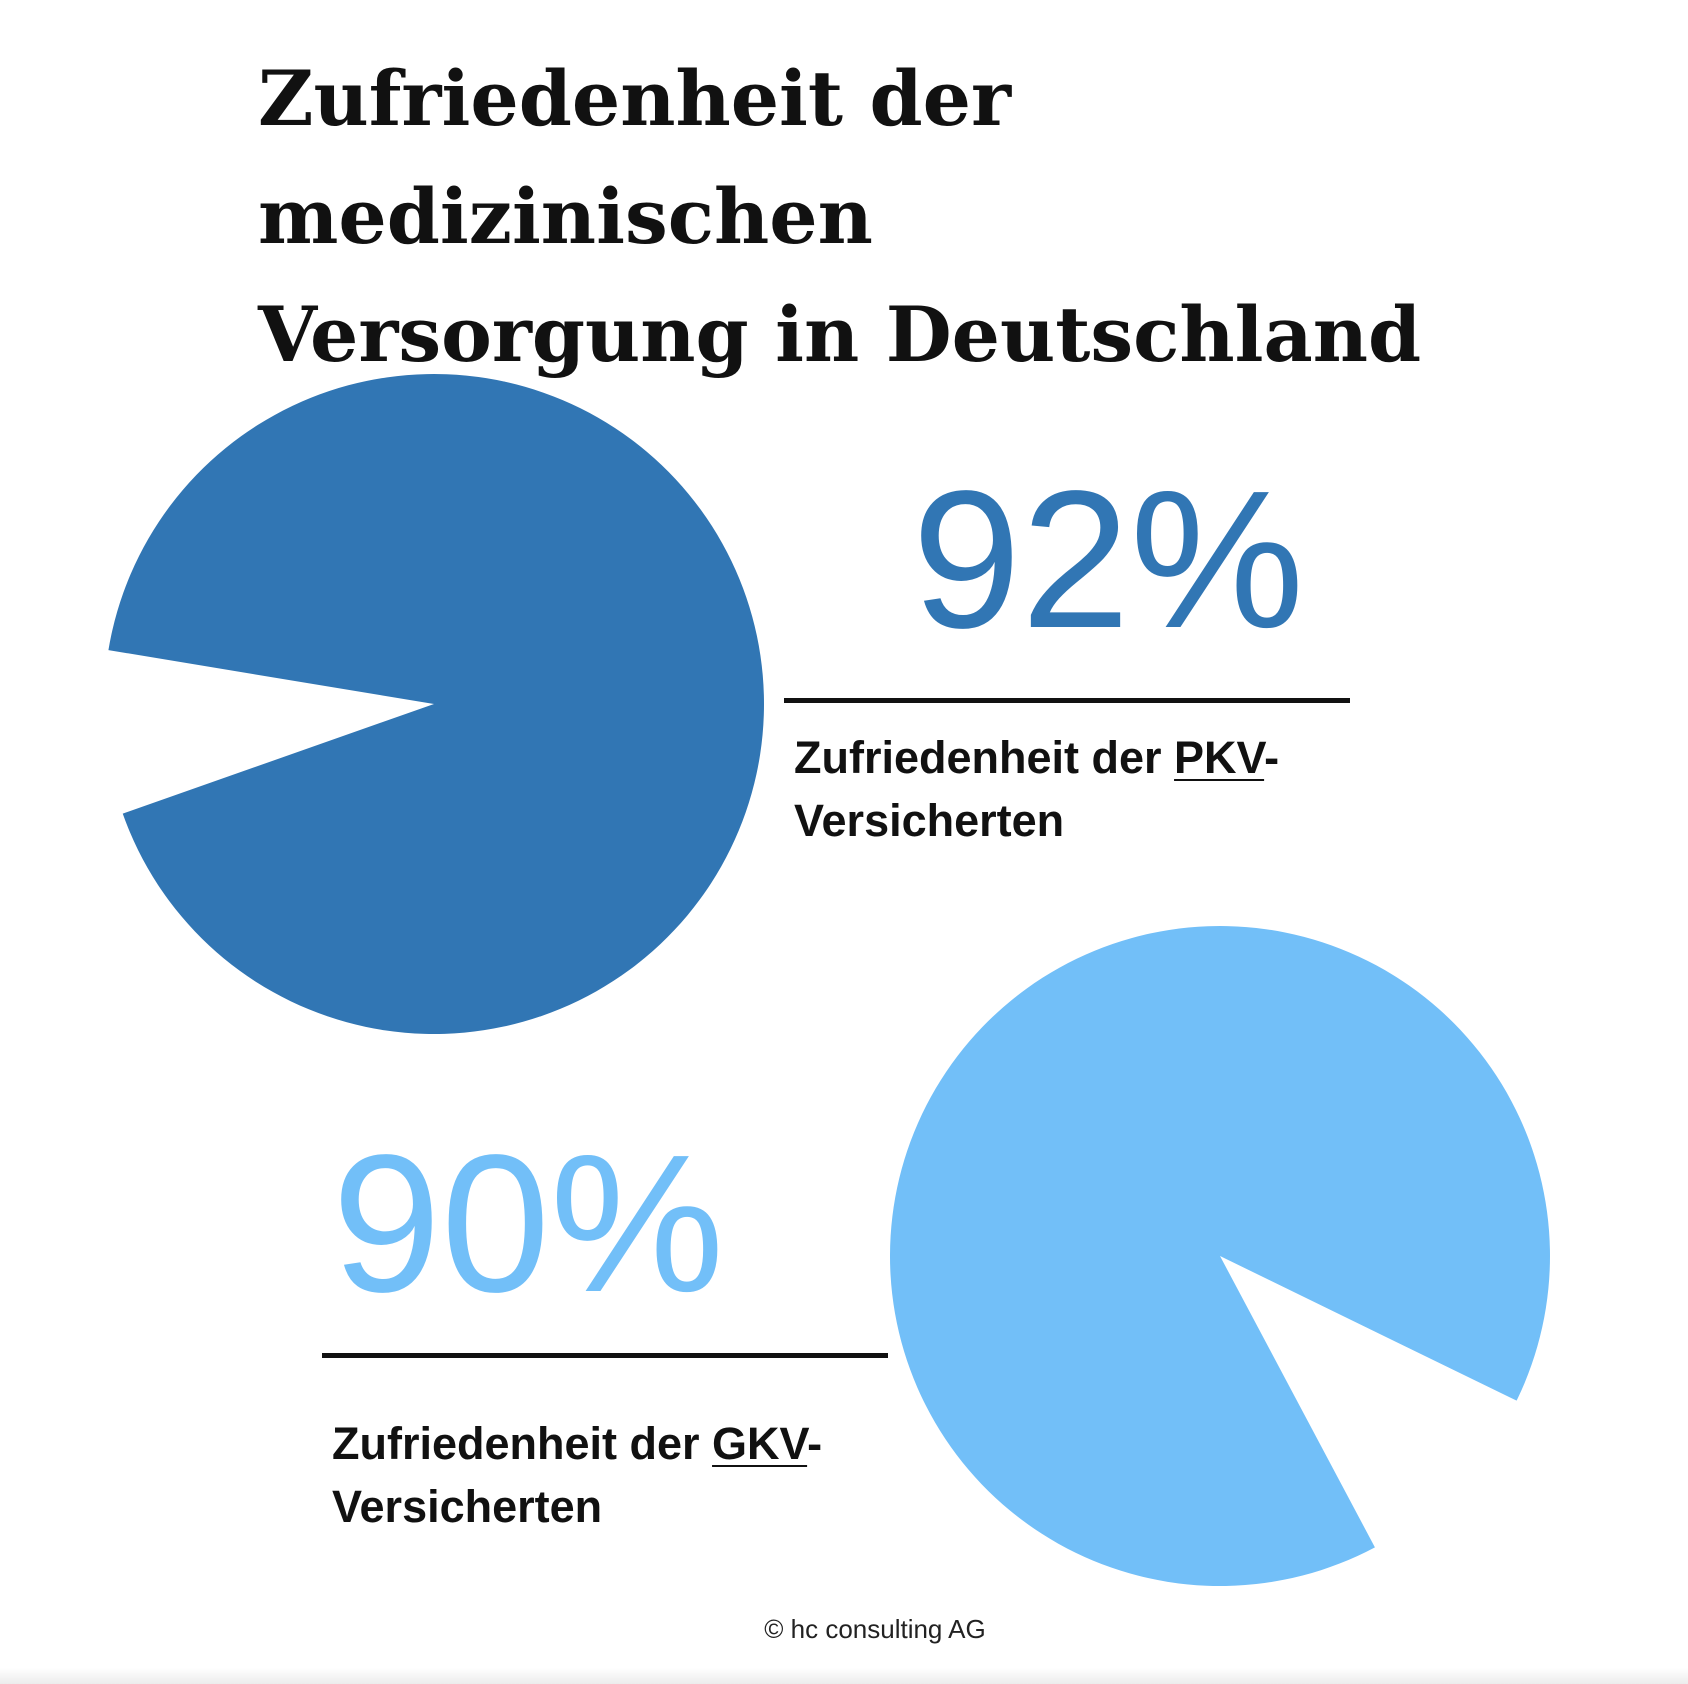 The width and height of the screenshot is (1688, 1684). Describe the element at coordinates (984, 757) in the screenshot. I see `pkv-caption-prefix: Zufriedenheit der` at that location.